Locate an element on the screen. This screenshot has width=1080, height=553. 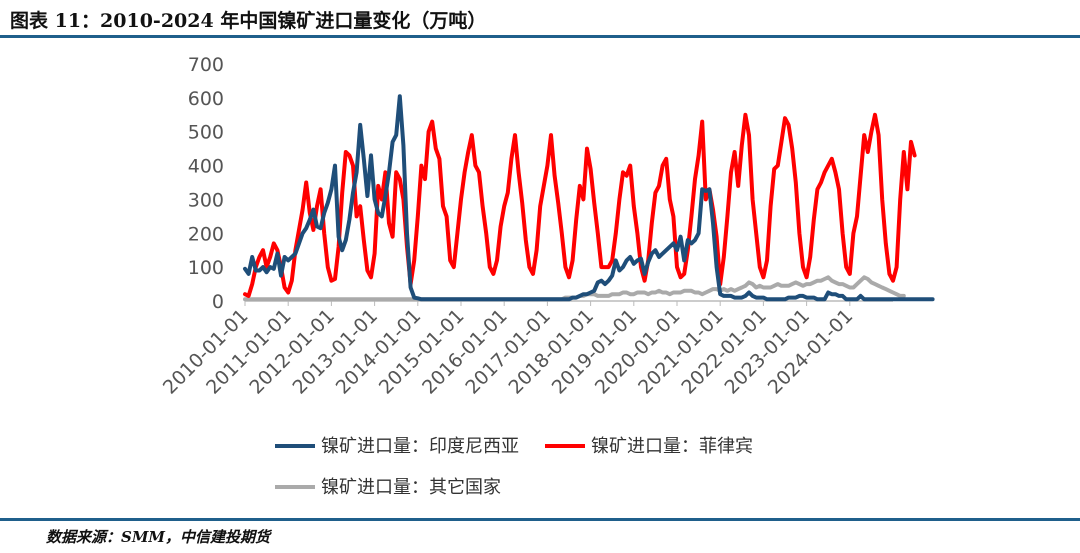
legend-label: 镍矿进口量：其它国家 is located at coordinates (411, 487).